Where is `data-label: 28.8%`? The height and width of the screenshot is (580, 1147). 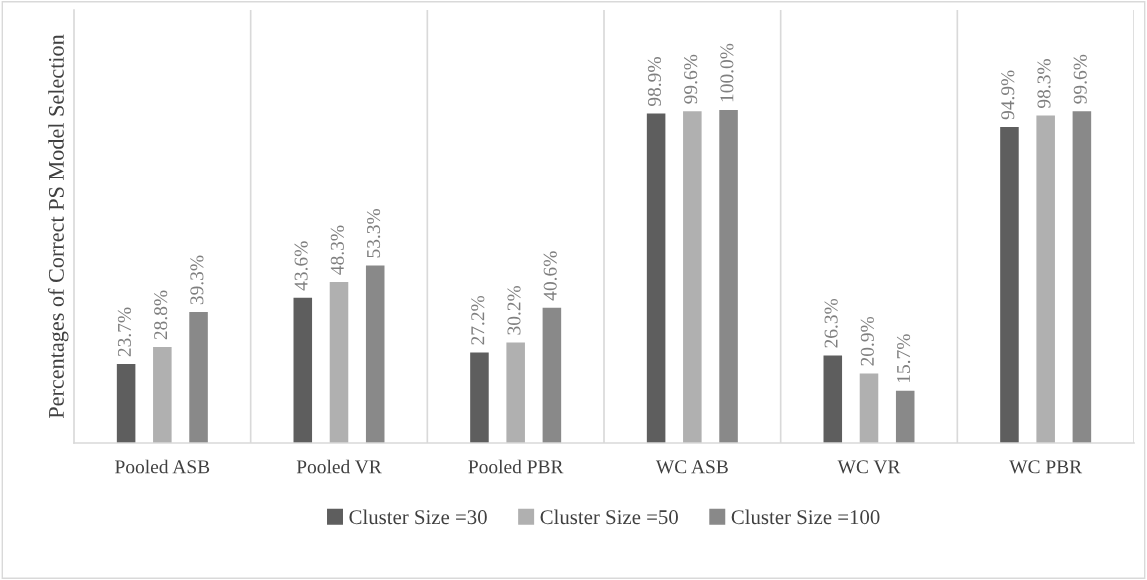 data-label: 28.8% is located at coordinates (161, 315).